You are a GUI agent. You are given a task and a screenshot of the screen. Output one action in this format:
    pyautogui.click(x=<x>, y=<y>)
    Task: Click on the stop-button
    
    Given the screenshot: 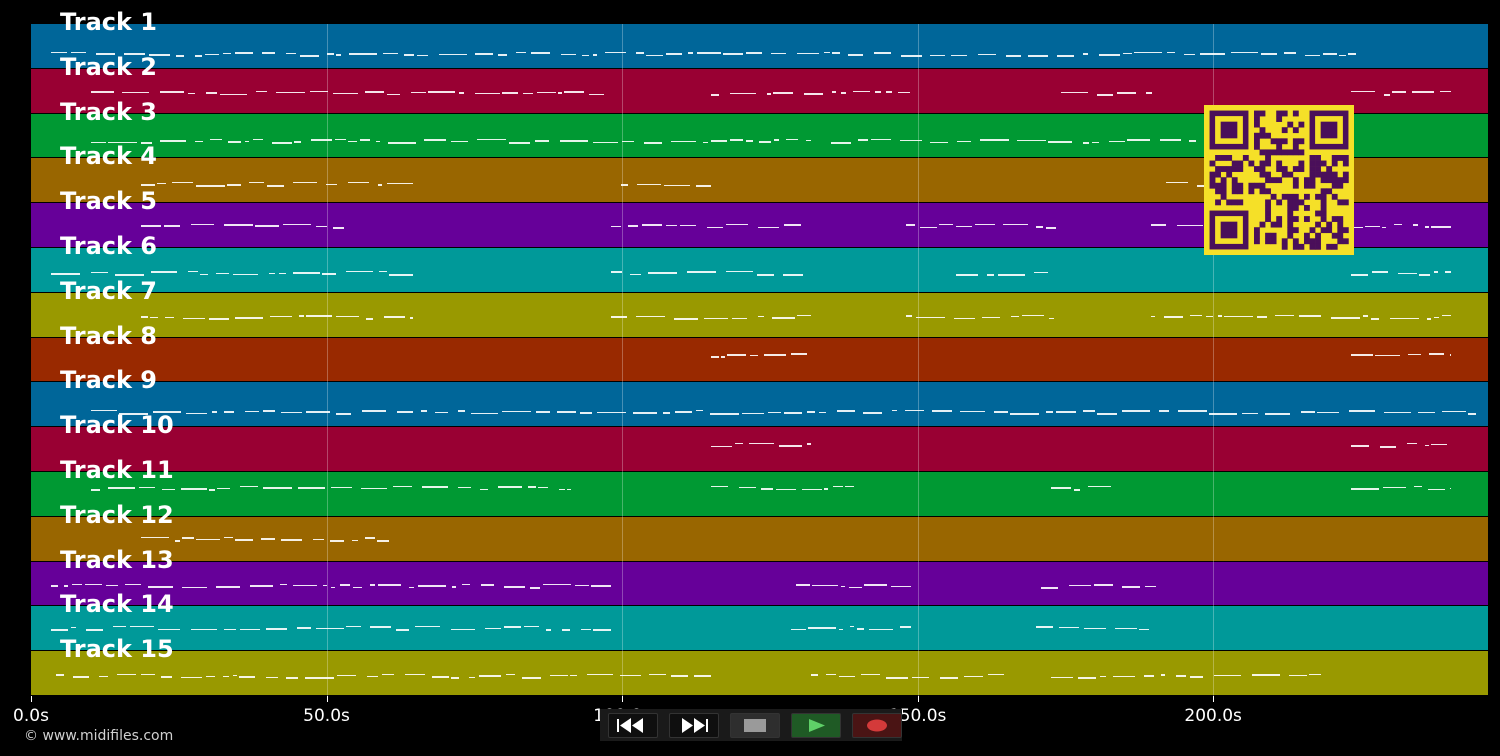 What is the action you would take?
    pyautogui.click(x=755, y=725)
    